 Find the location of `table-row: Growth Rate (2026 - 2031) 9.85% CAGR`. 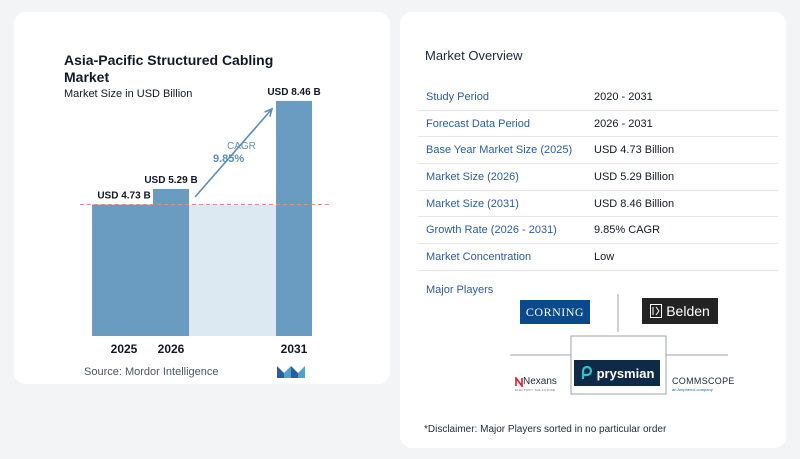

table-row: Growth Rate (2026 - 2031) 9.85% CAGR is located at coordinates (598, 231).